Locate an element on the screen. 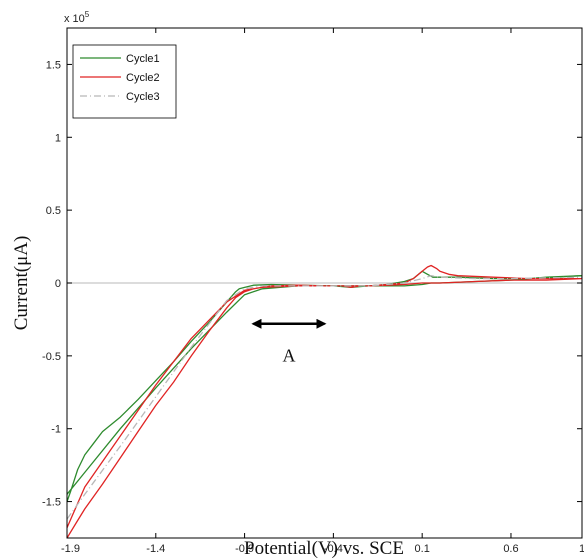  y-axis-title: Current(μA) is located at coordinates (21, 283).